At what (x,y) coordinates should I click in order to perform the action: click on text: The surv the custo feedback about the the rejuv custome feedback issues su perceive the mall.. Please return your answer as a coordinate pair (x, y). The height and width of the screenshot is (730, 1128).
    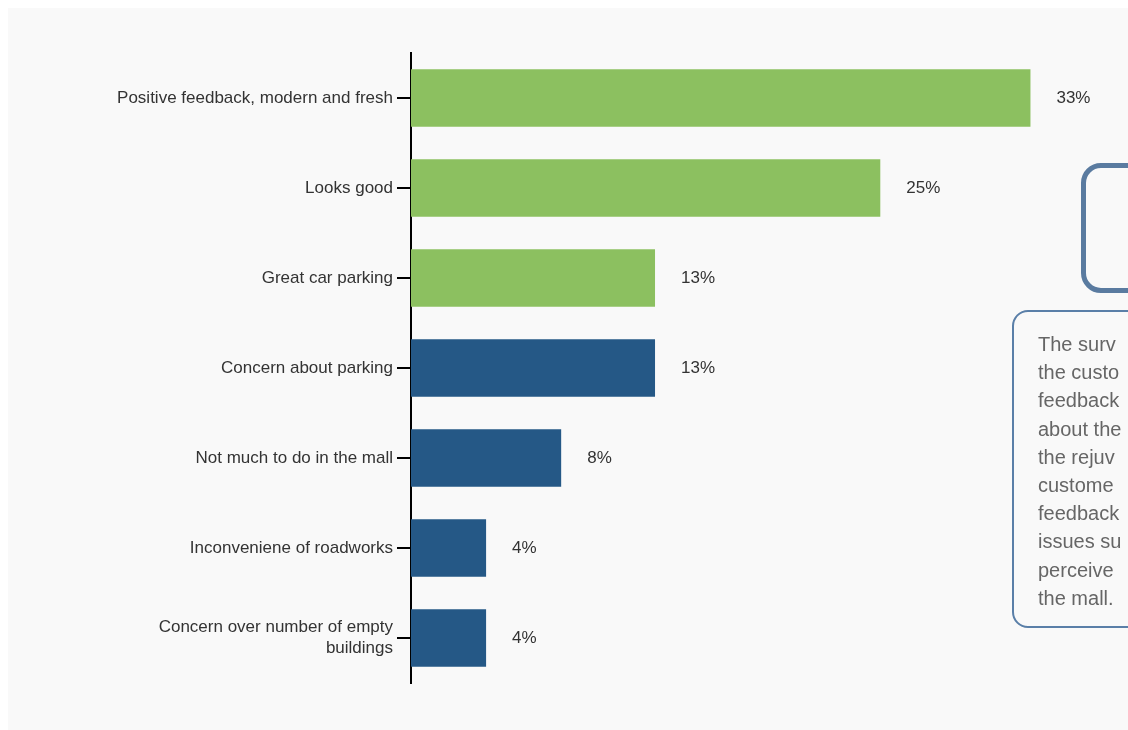
    Looking at the image, I should click on (1080, 471).